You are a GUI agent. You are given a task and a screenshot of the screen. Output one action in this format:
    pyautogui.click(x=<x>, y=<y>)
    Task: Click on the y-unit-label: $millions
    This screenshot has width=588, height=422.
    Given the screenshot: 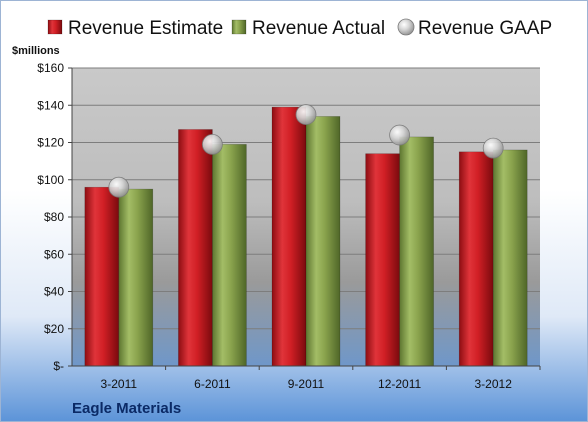 What is the action you would take?
    pyautogui.click(x=36, y=51)
    